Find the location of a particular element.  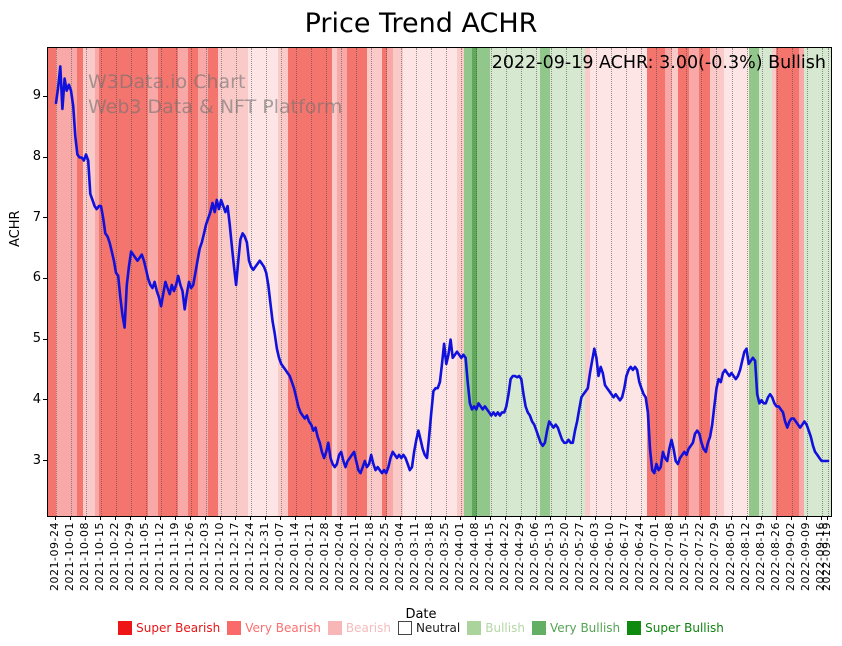

legend-label: Bearish is located at coordinates (368, 628).